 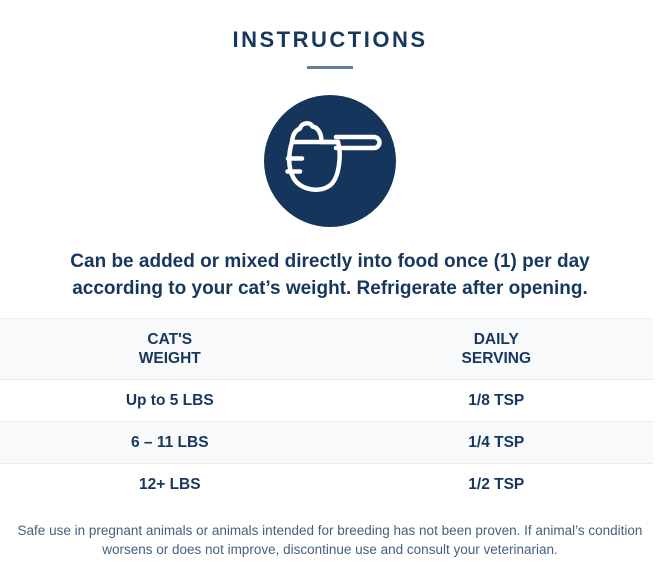 What do you see at coordinates (326, 401) in the screenshot?
I see `table-row: Up to 5 LBS 1/8 TSP` at bounding box center [326, 401].